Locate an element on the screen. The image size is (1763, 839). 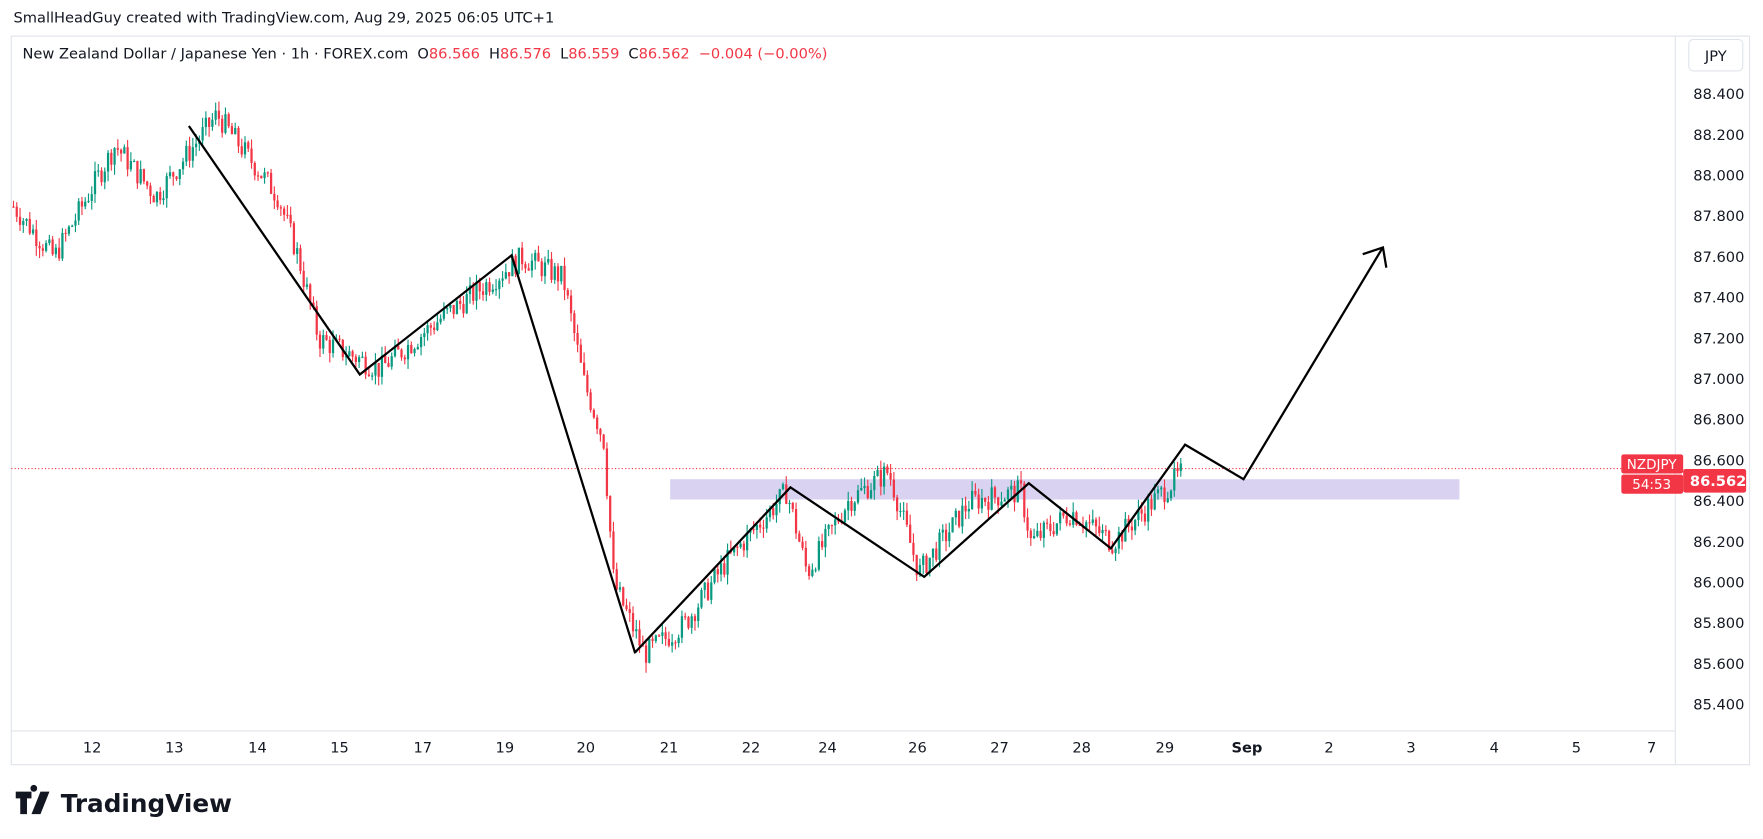
price-tick-label: 87.200 is located at coordinates (1718, 338).